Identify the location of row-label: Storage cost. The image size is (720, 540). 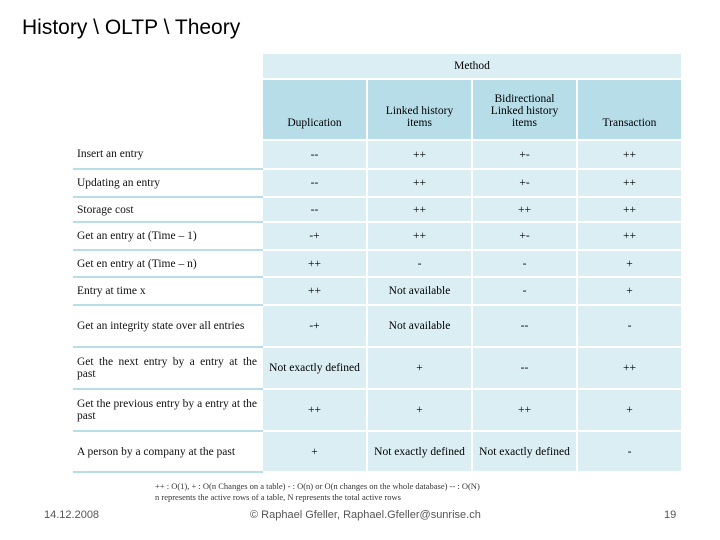
(167, 210).